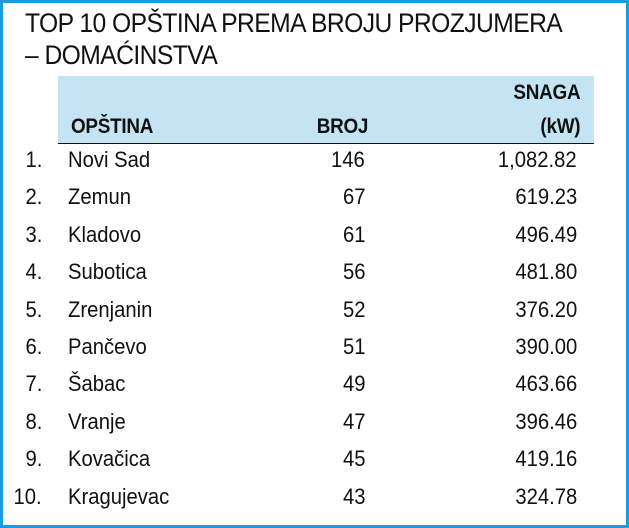 The height and width of the screenshot is (528, 629). What do you see at coordinates (353, 234) in the screenshot?
I see `count-cell: 61` at bounding box center [353, 234].